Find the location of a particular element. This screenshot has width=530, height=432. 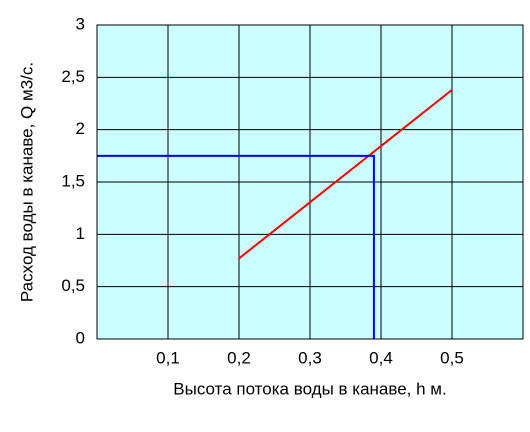

x-tick-label: 0,4 is located at coordinates (381, 357).